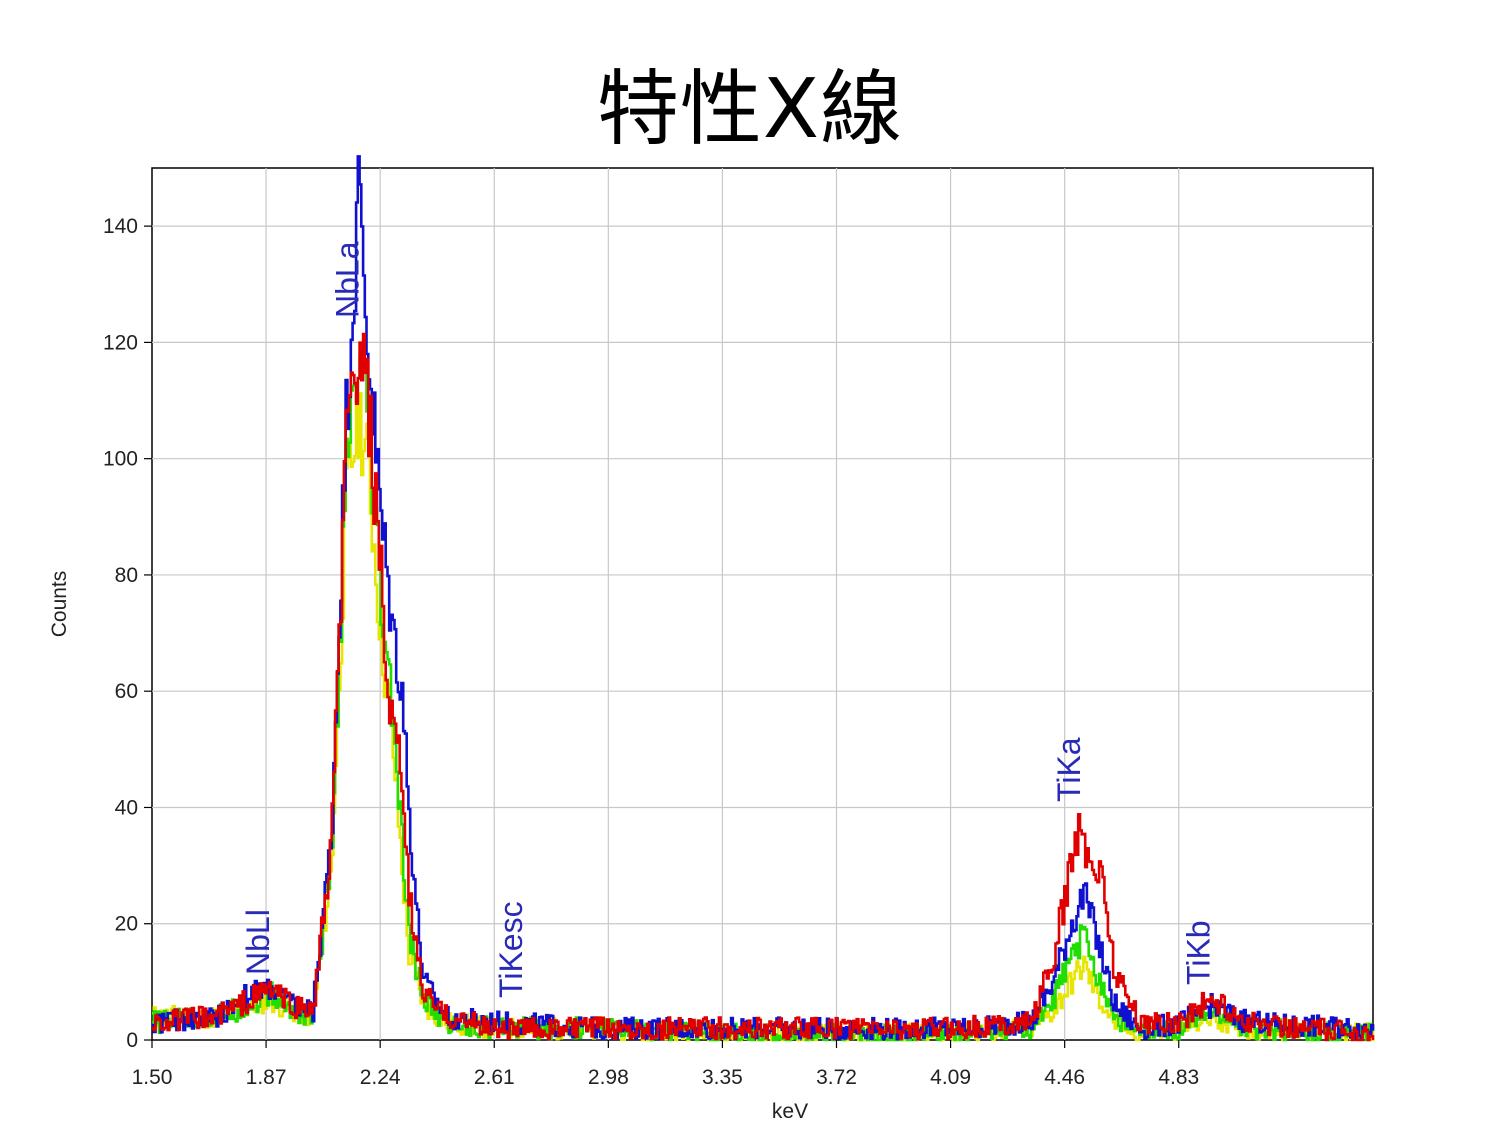  What do you see at coordinates (1069, 769) in the screenshot?
I see `peak-label: TiKa` at bounding box center [1069, 769].